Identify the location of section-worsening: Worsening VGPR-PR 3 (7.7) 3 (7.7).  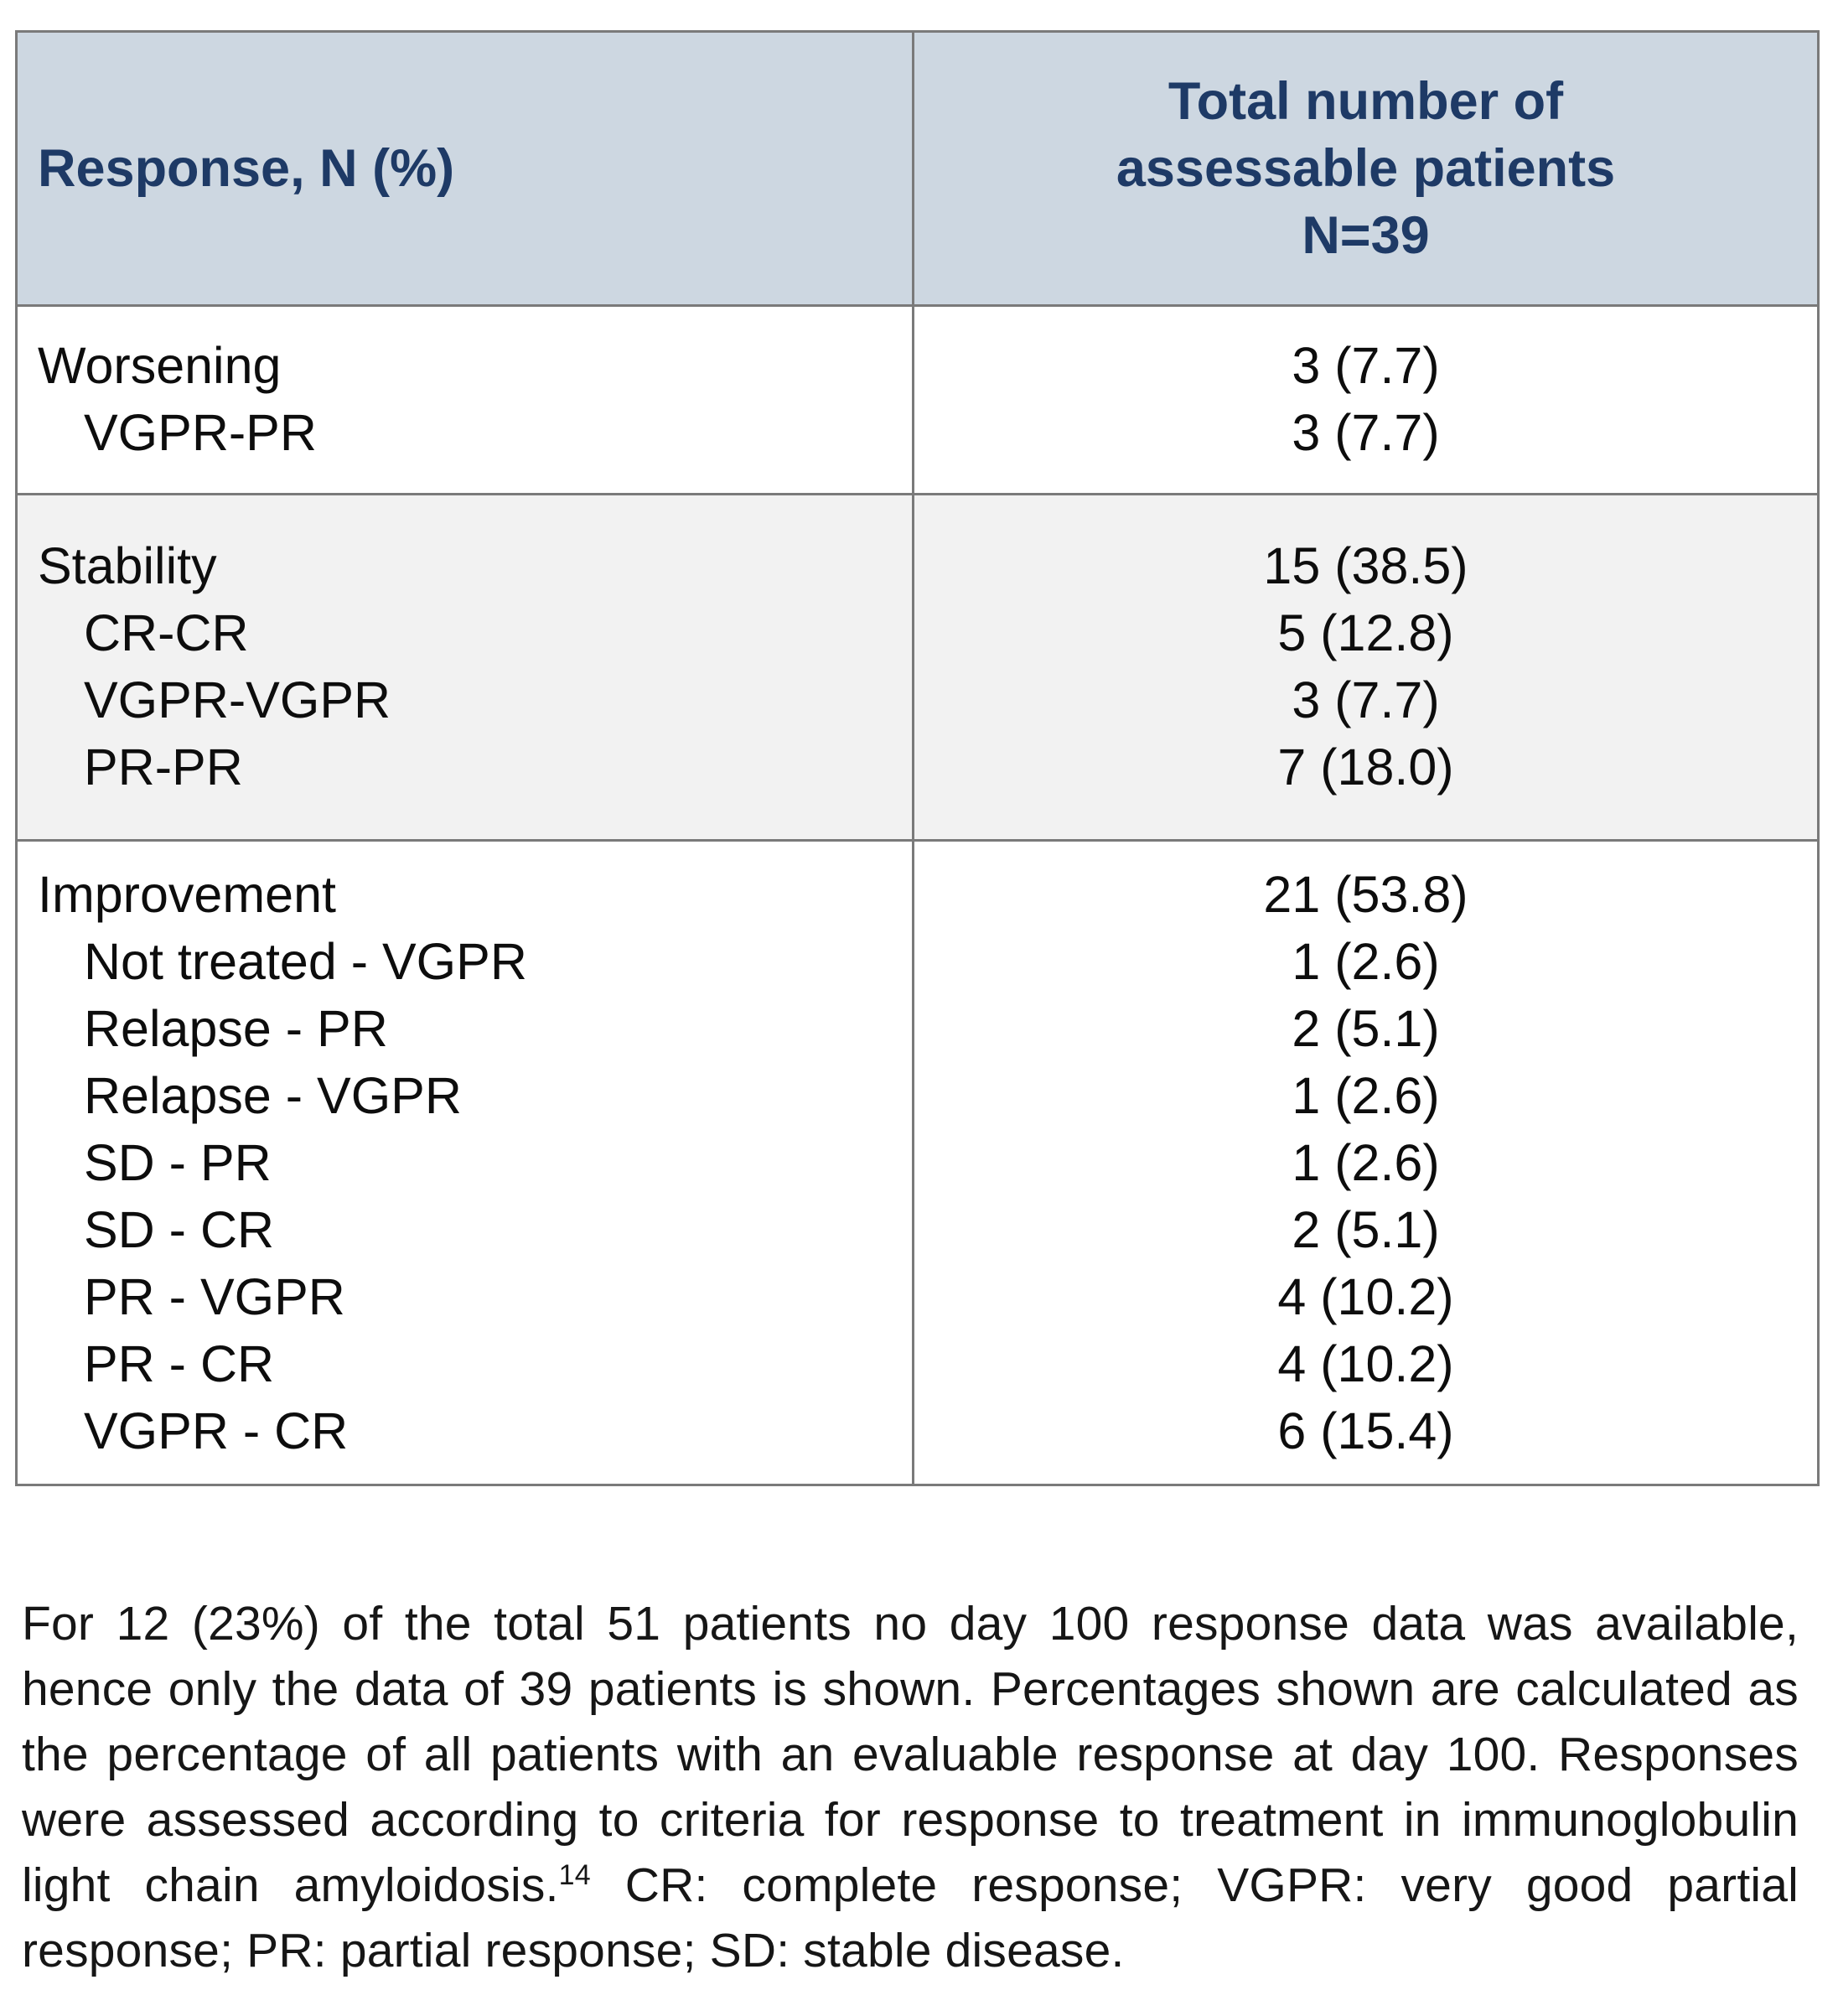
(917, 400).